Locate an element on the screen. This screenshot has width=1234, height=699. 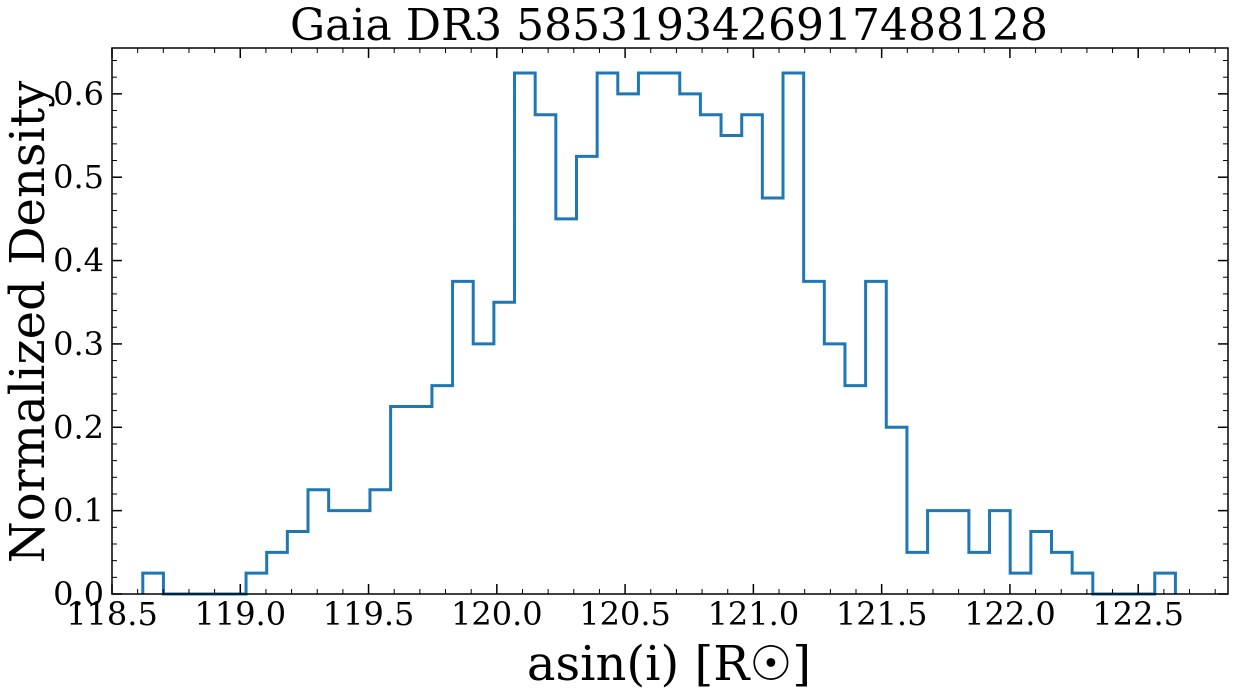
x-tick-label: 122.0 is located at coordinates (1010, 614).